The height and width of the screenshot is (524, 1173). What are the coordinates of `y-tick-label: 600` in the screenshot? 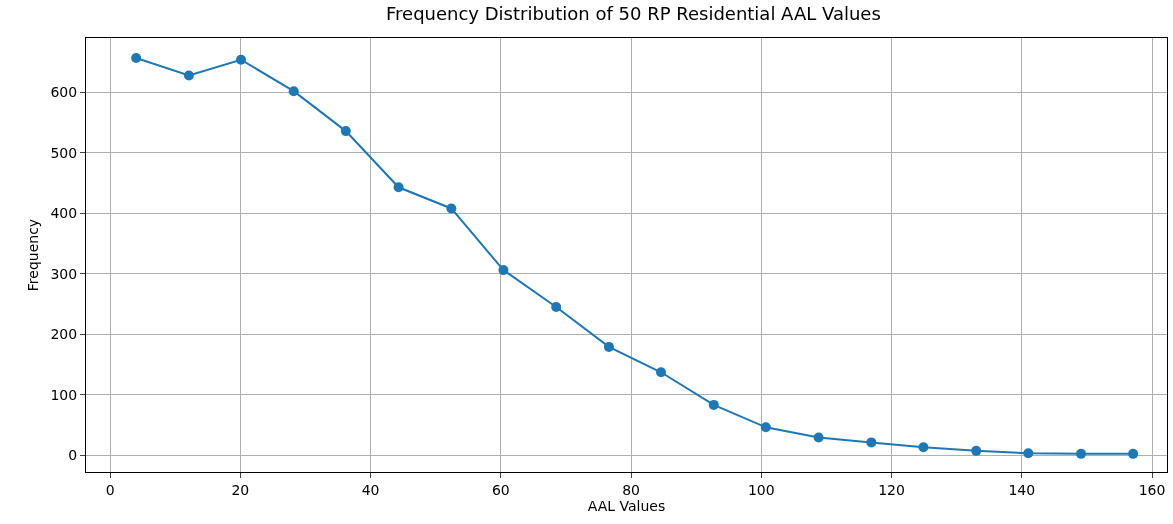 It's located at (64, 92).